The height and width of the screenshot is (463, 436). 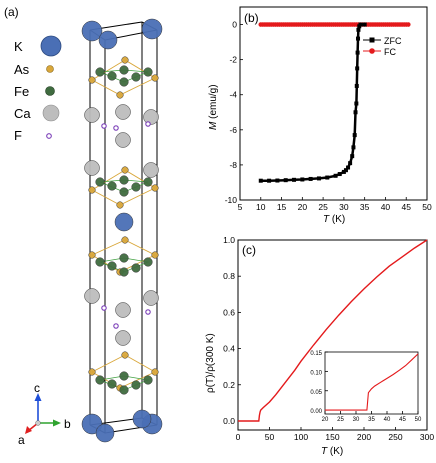 I want to click on b-ytick-label: -6, so click(x=233, y=130).